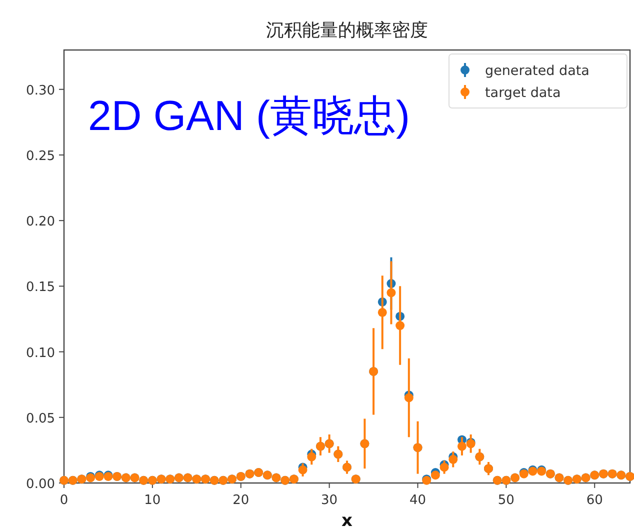 This screenshot has width=634, height=532. I want to click on y-tick-label: 0.15, so click(40, 288).